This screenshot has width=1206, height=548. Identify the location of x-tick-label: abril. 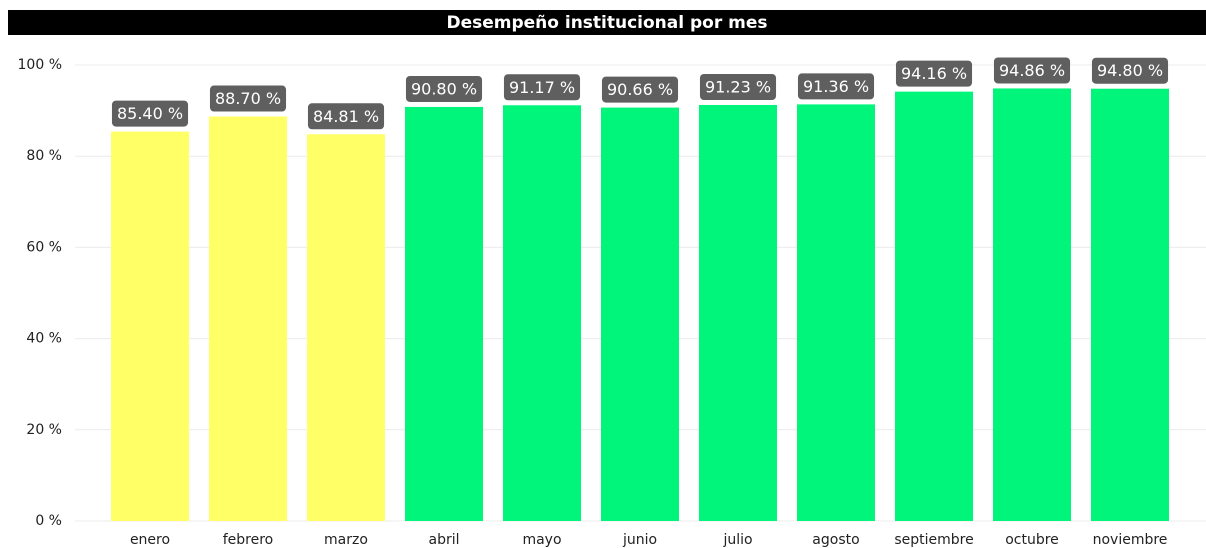
(443, 540).